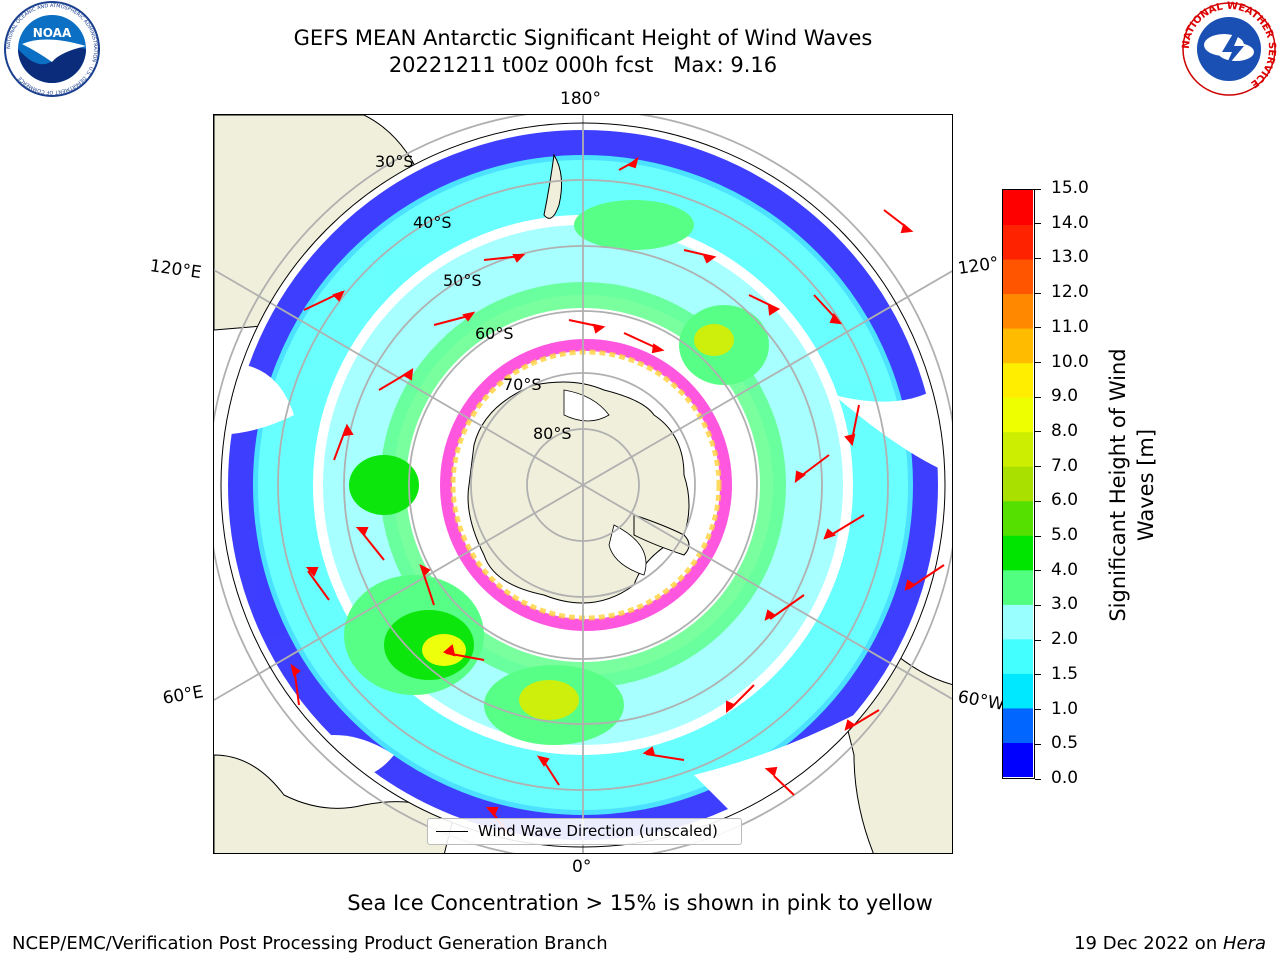 The image size is (1280, 960). Describe the element at coordinates (598, 831) in the screenshot. I see `legend-label: Wind Wave Direction (unscaled)` at that location.